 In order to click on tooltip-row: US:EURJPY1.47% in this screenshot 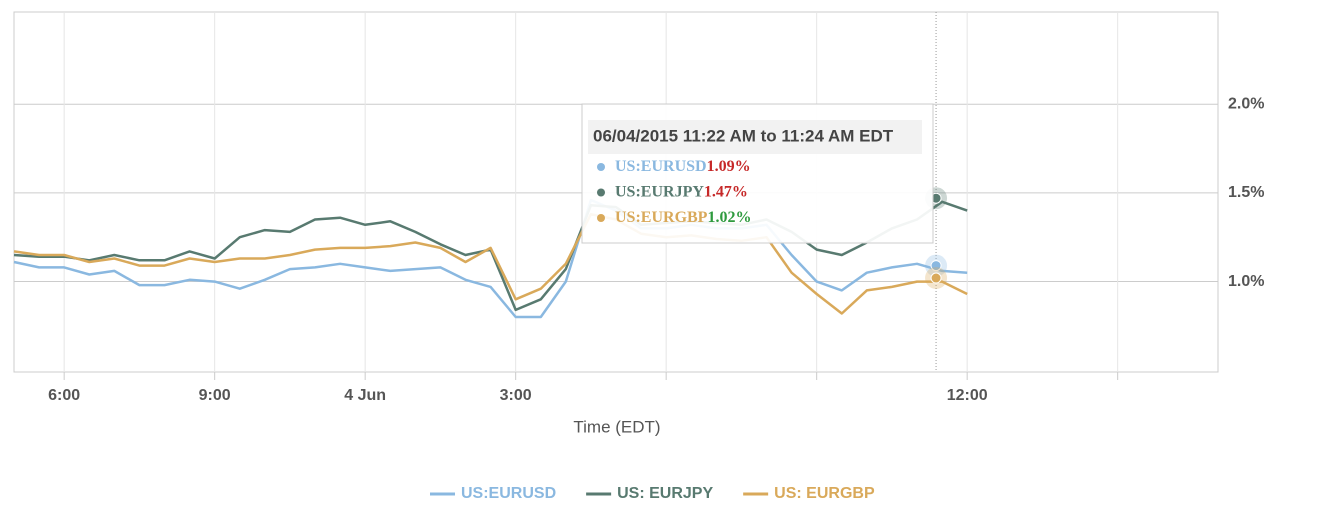, I will do `click(681, 191)`.